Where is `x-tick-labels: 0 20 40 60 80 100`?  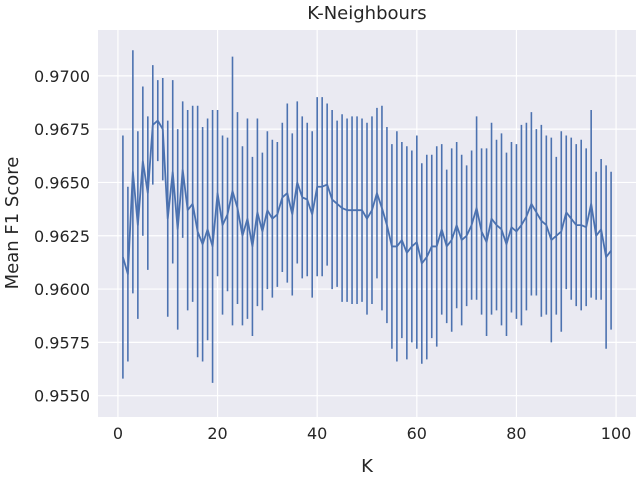
x-tick-labels: 0 20 40 60 80 100 is located at coordinates (372, 433).